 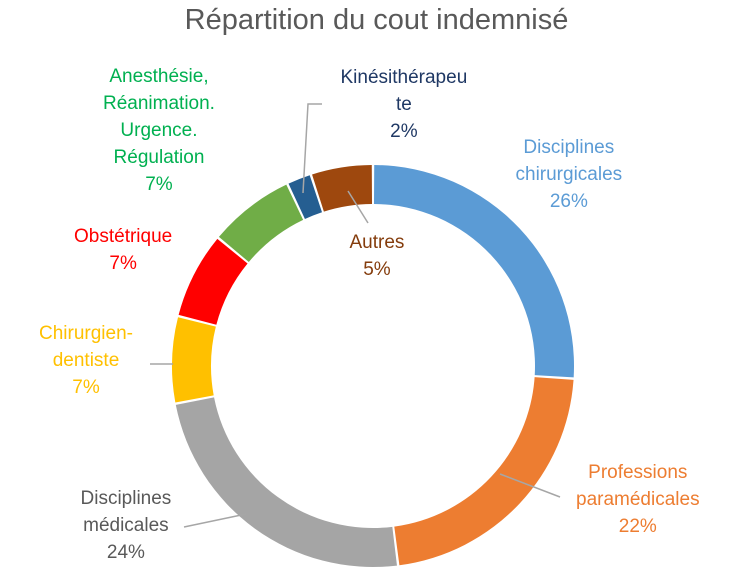 I want to click on label-line: te, so click(x=403, y=104).